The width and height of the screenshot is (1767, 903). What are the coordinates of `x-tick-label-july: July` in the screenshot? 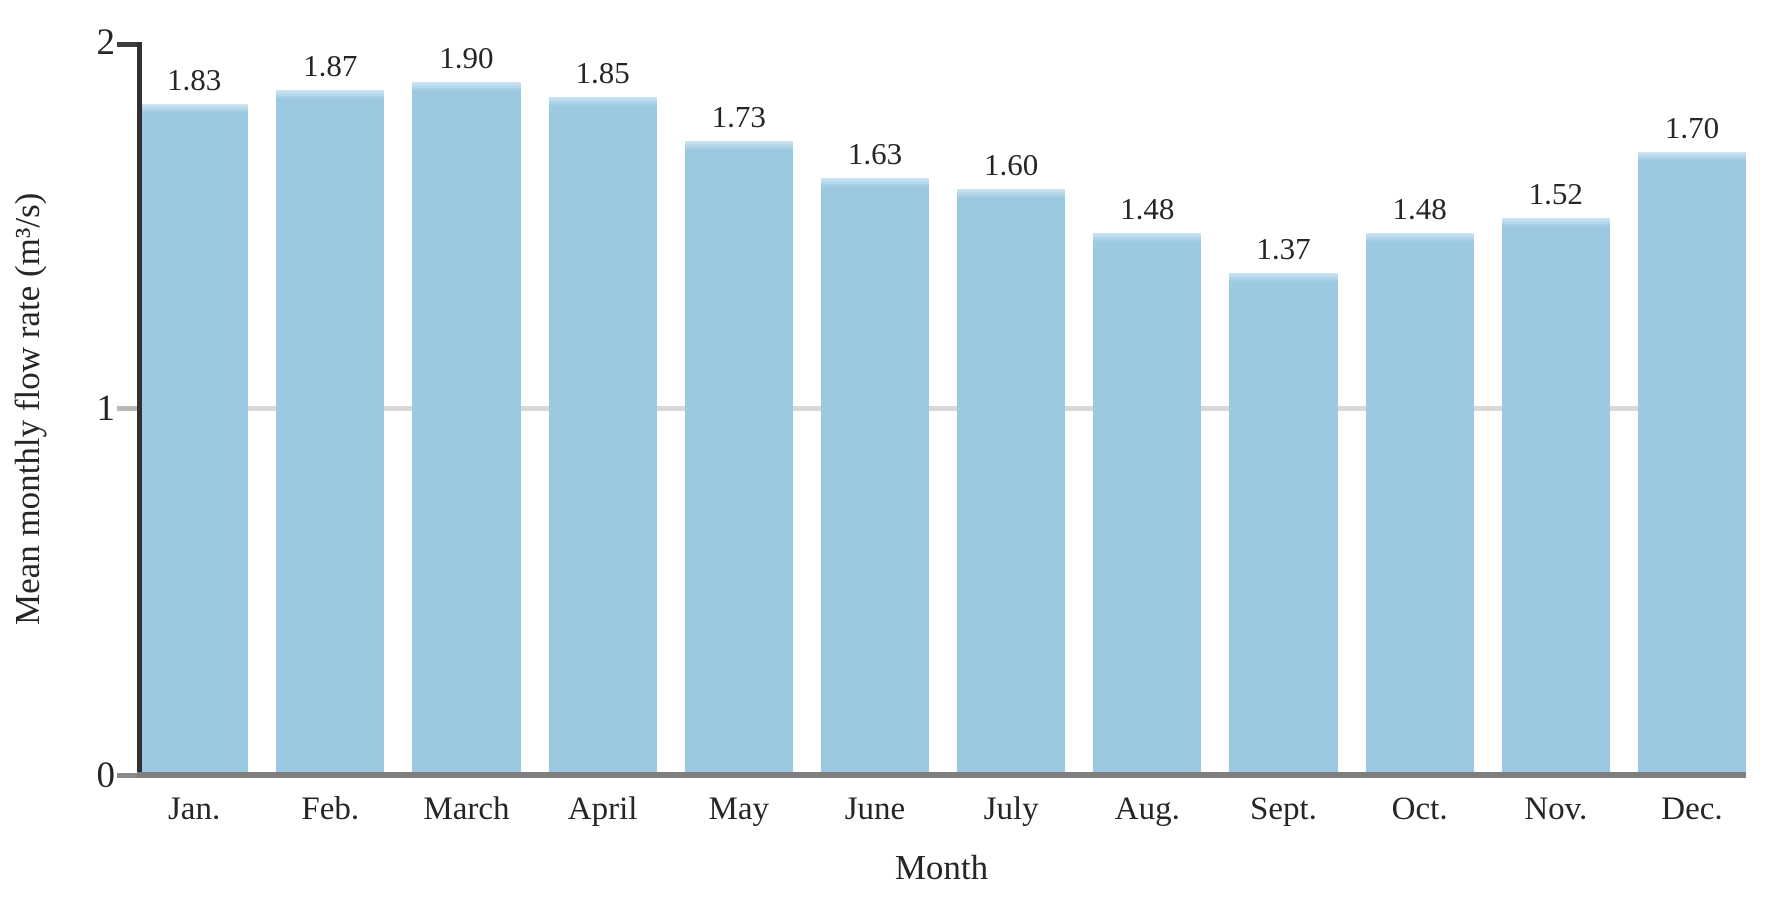 It's located at (1011, 809).